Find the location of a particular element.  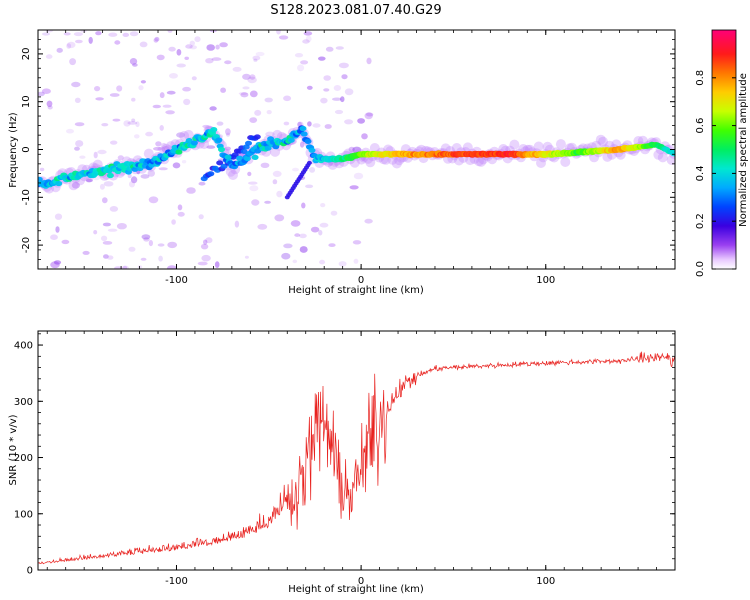

colorbar-tick-label: 0.2 is located at coordinates (700, 221).